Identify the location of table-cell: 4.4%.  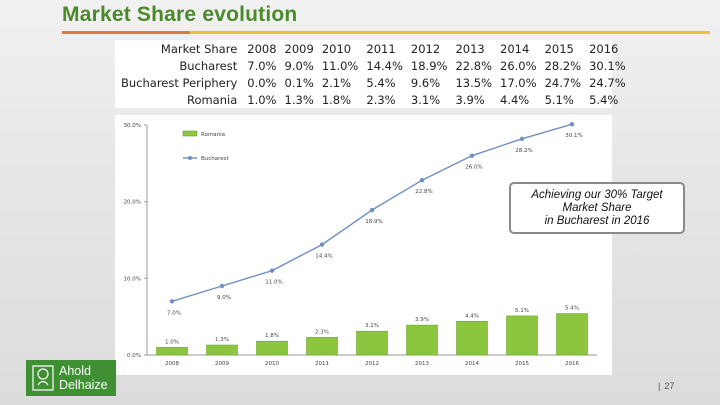
(515, 99).